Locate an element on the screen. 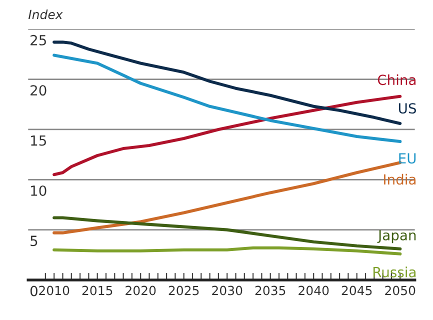 The image size is (433, 320). y-tick-label: 0 is located at coordinates (34, 291).